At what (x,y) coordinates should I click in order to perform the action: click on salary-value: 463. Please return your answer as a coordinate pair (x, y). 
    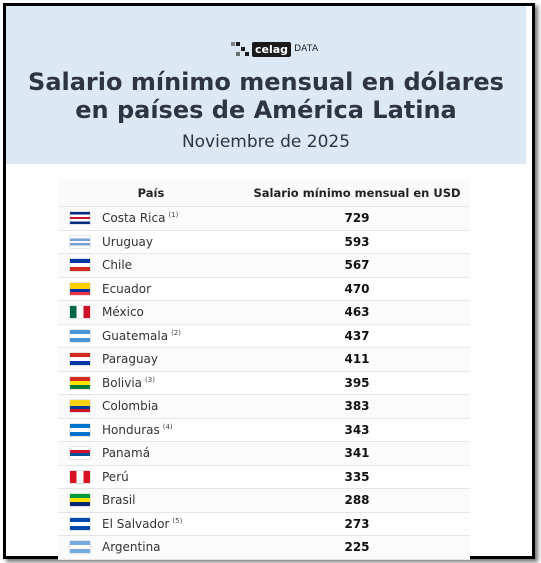
    Looking at the image, I should click on (357, 312).